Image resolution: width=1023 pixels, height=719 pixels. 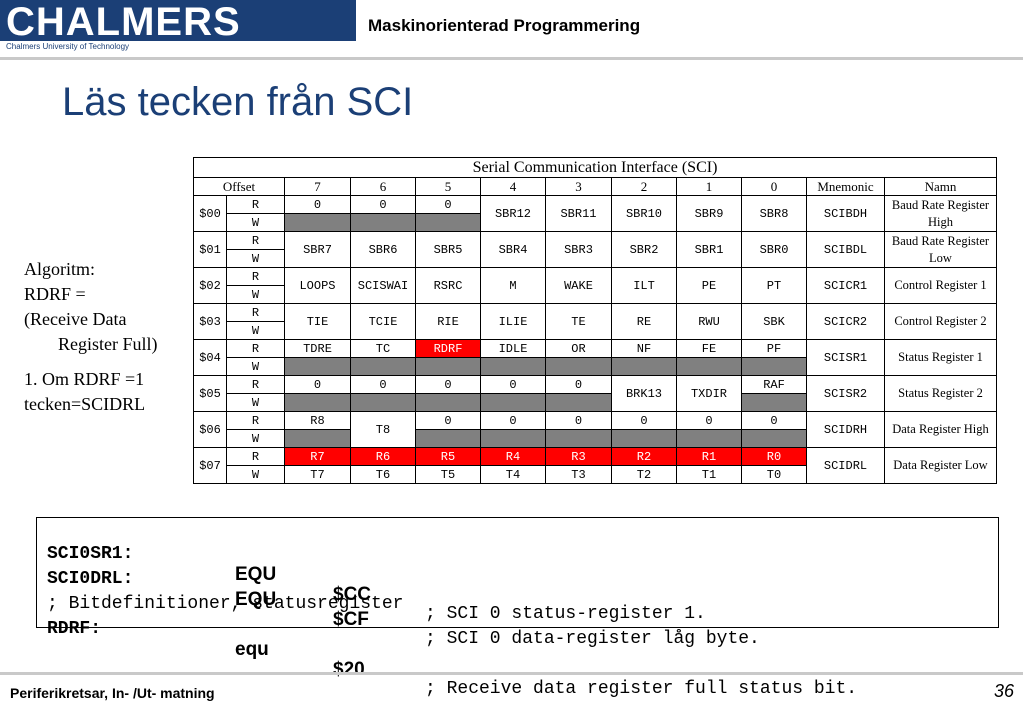 I want to click on column-header: 4, so click(x=513, y=186).